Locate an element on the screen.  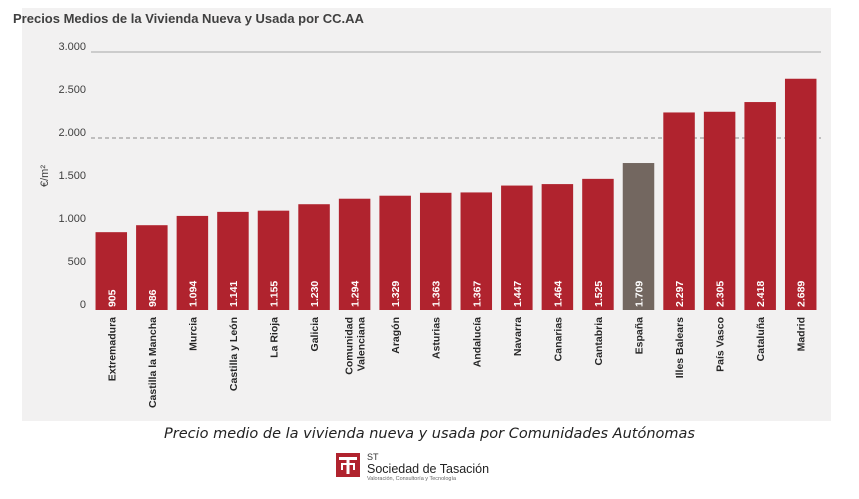
x-tick-label: Madrid is located at coordinates (802, 334).